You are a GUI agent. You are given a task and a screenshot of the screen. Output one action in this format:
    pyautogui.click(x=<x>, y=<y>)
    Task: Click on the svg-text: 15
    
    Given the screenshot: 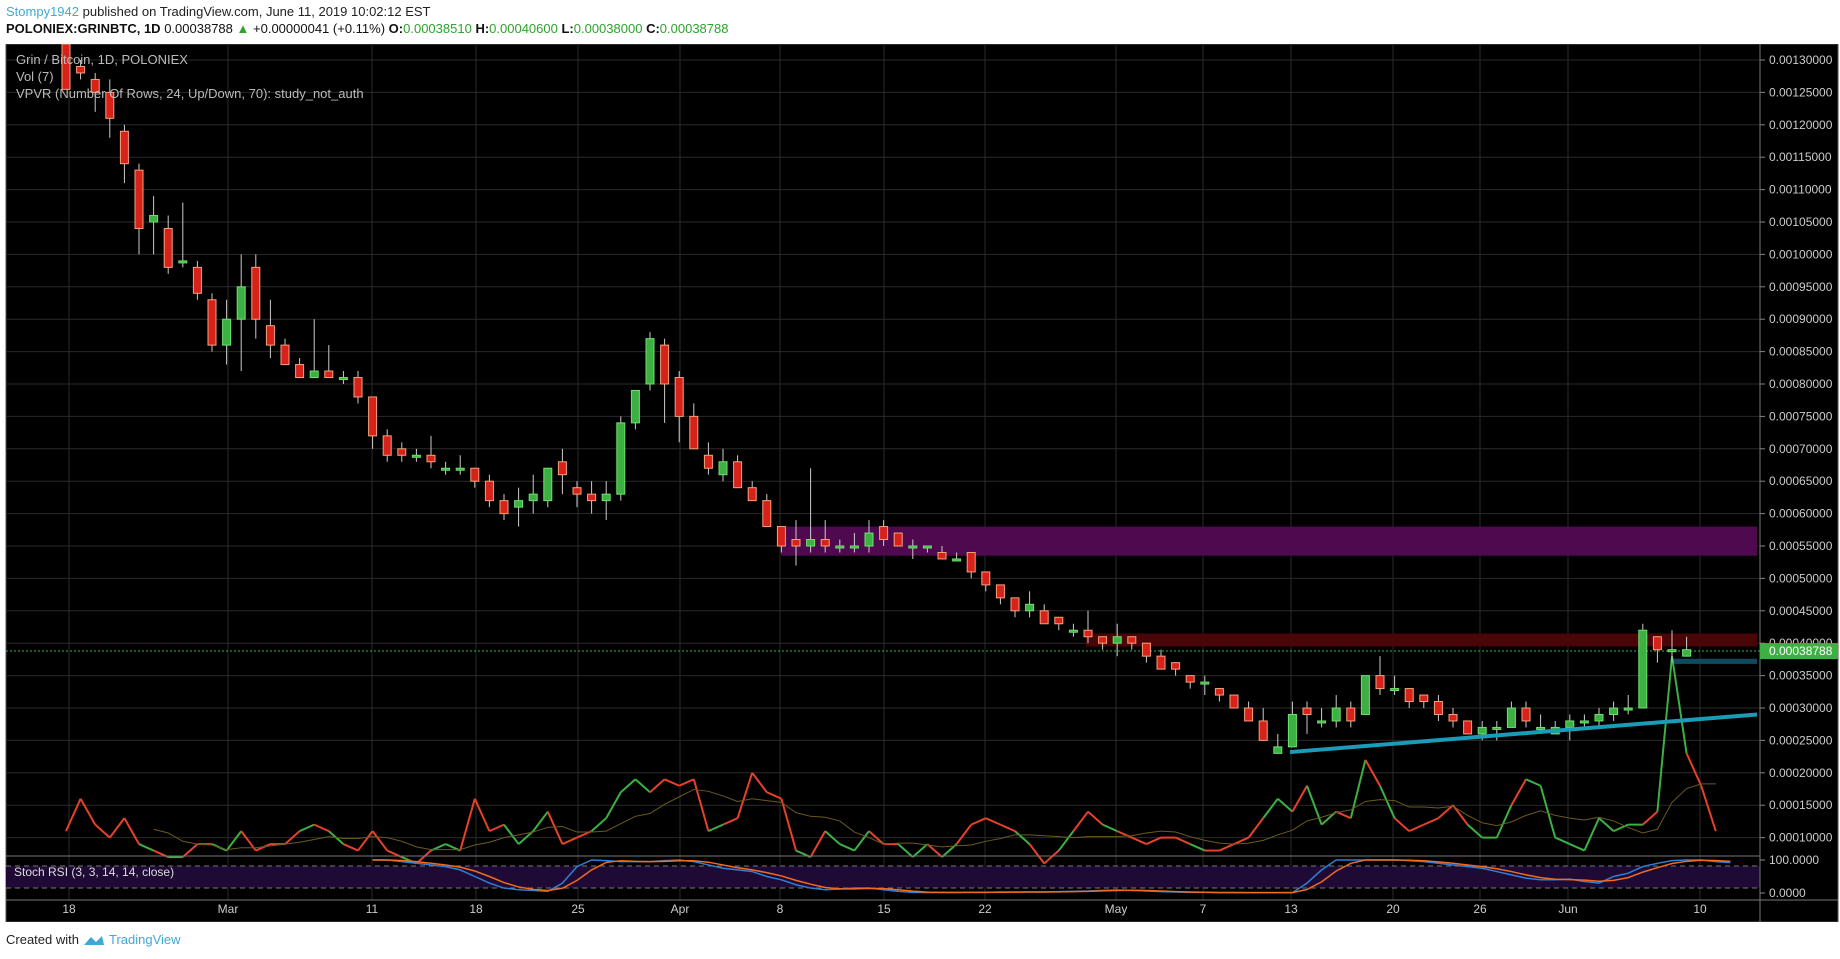 What is the action you would take?
    pyautogui.click(x=884, y=909)
    